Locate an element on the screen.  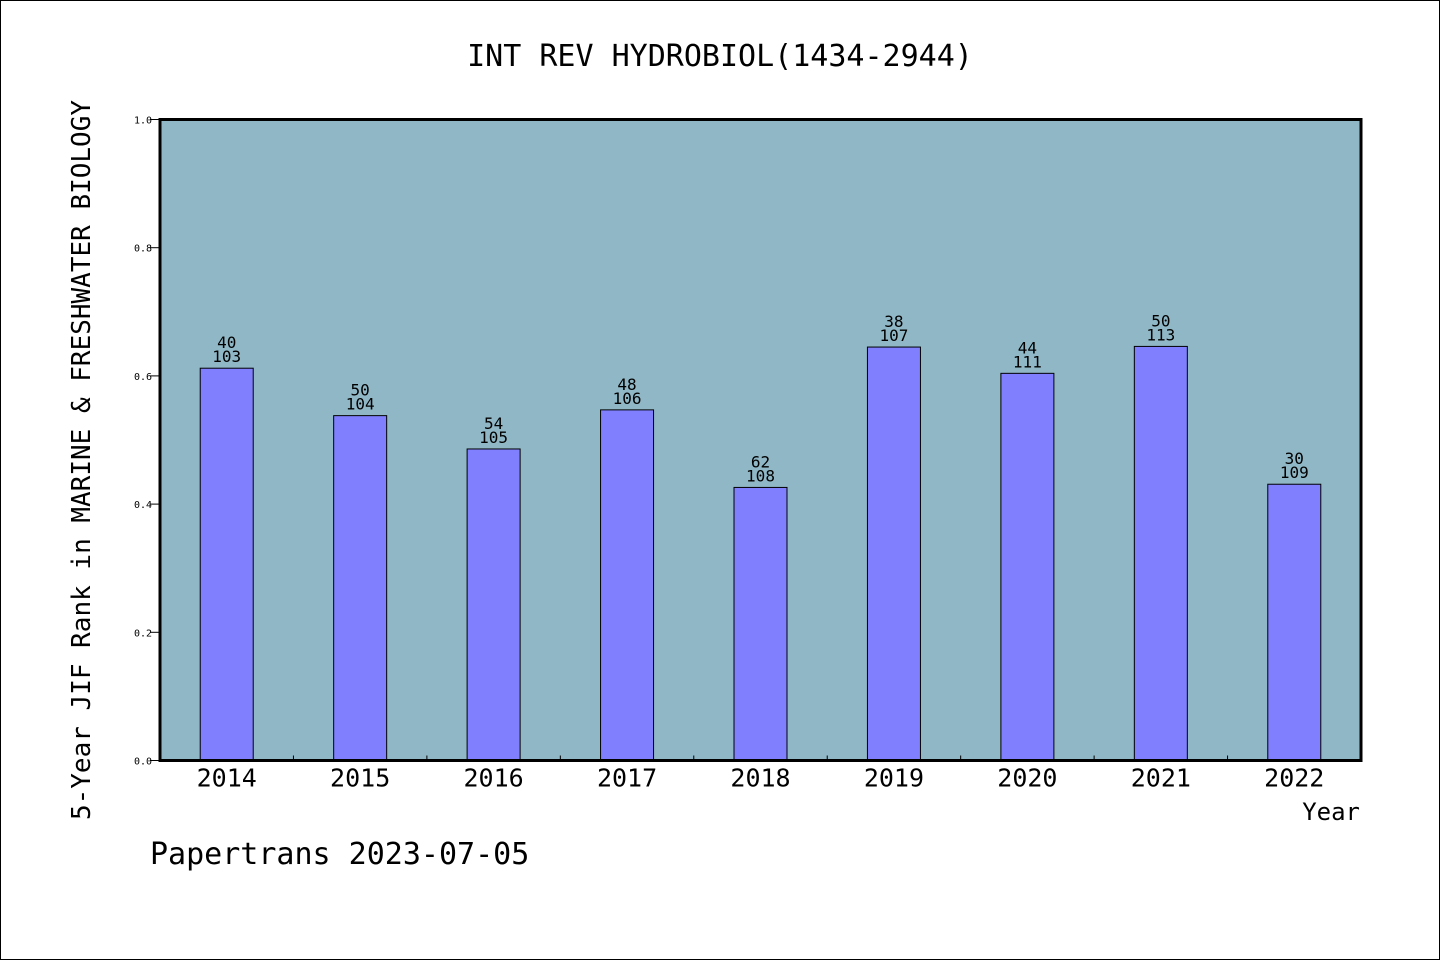
x-axis-label: Year is located at coordinates (1331, 812).